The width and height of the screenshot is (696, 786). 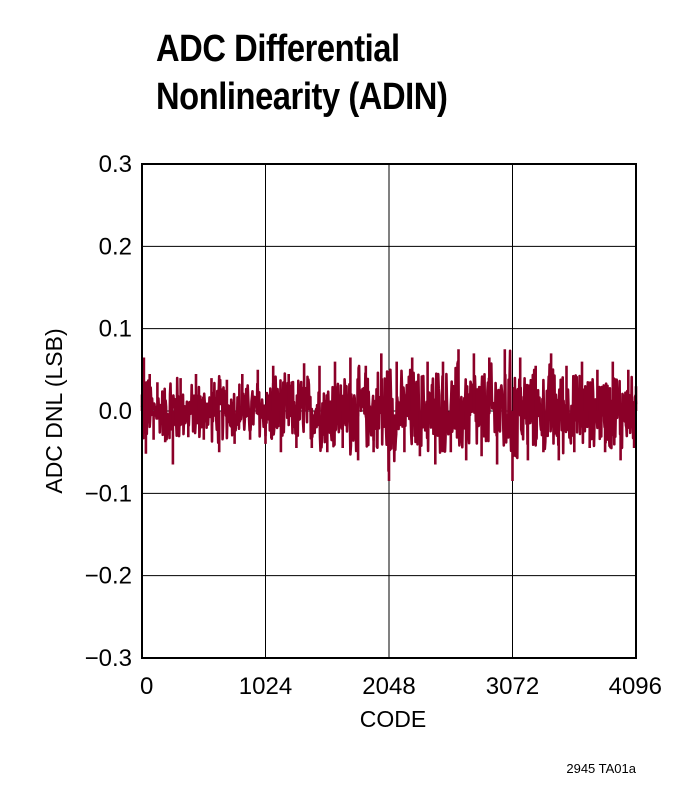 What do you see at coordinates (115, 164) in the screenshot?
I see `y-tick-label: 0.3` at bounding box center [115, 164].